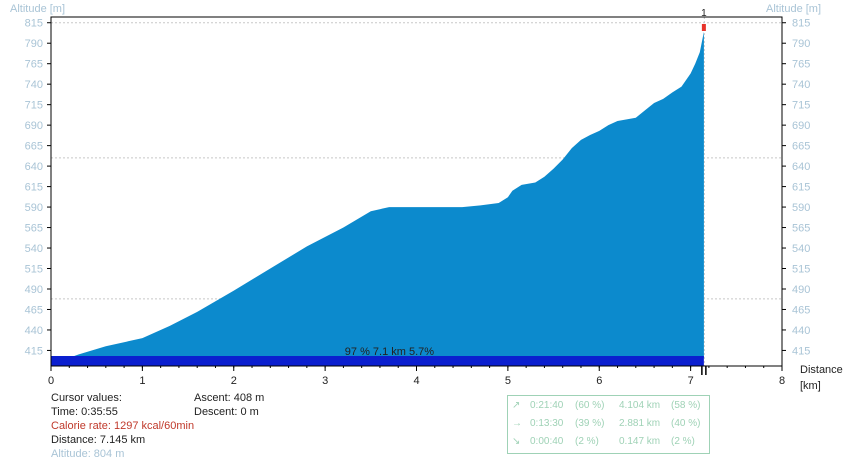 This screenshot has height=464, width=852. Describe the element at coordinates (516, 441) in the screenshot. I see `downhill-arrow-icon: ↘` at that location.